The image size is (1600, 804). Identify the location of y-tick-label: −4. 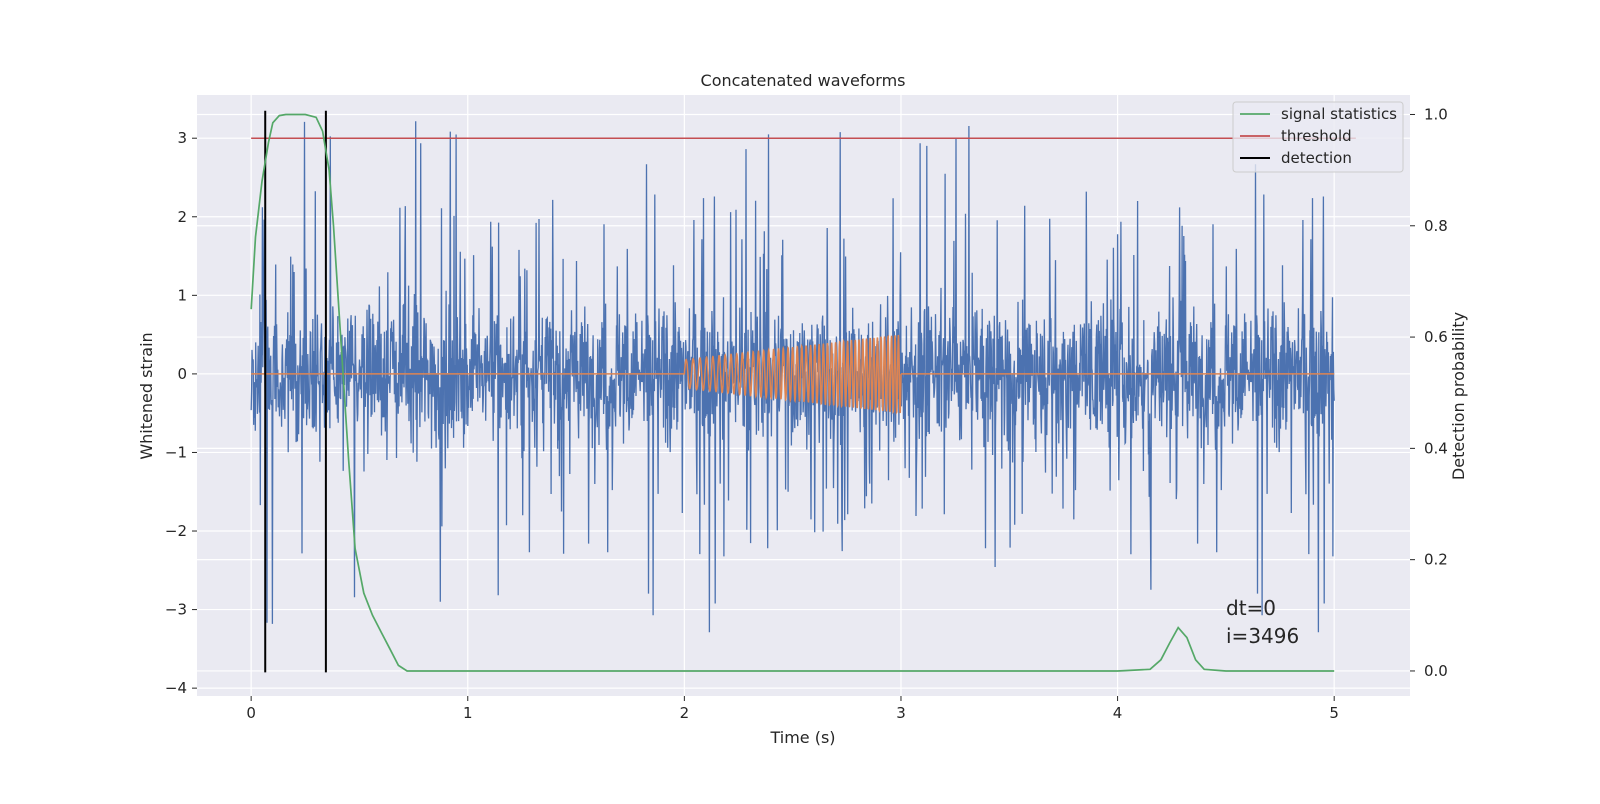
(176, 688).